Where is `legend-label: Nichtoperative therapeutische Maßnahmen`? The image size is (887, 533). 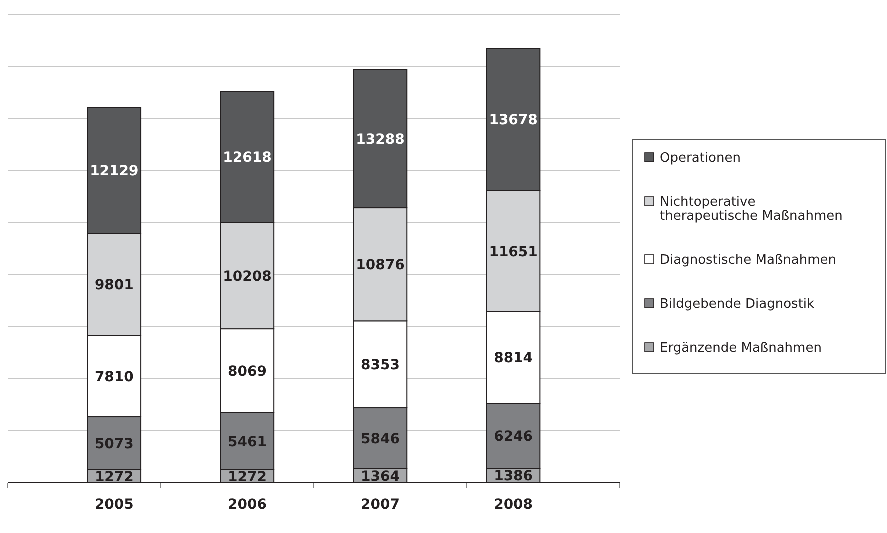
legend-label: Nichtoperative therapeutische Maßnahmen is located at coordinates (751, 209).